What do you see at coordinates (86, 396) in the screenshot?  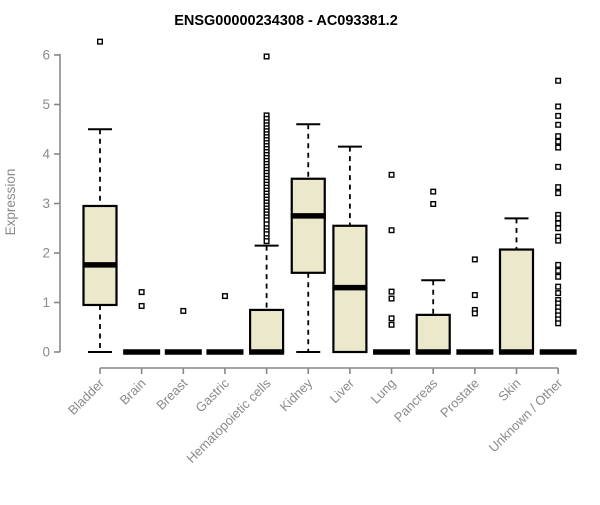 I see `category-label-bladder: Bladder` at bounding box center [86, 396].